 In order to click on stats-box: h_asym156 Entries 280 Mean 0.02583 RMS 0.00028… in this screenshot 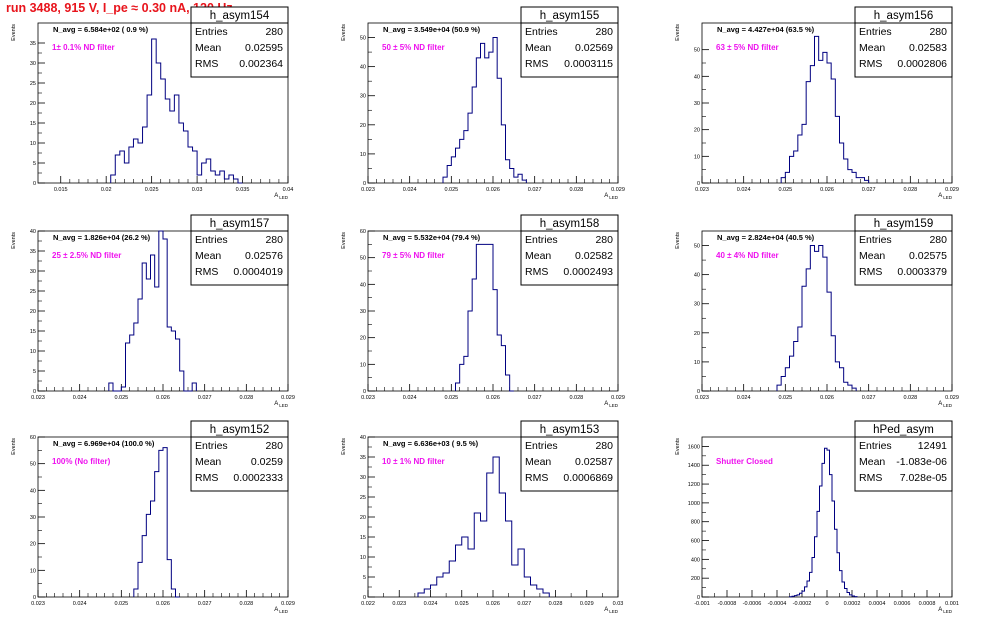, I will do `click(903, 42)`.